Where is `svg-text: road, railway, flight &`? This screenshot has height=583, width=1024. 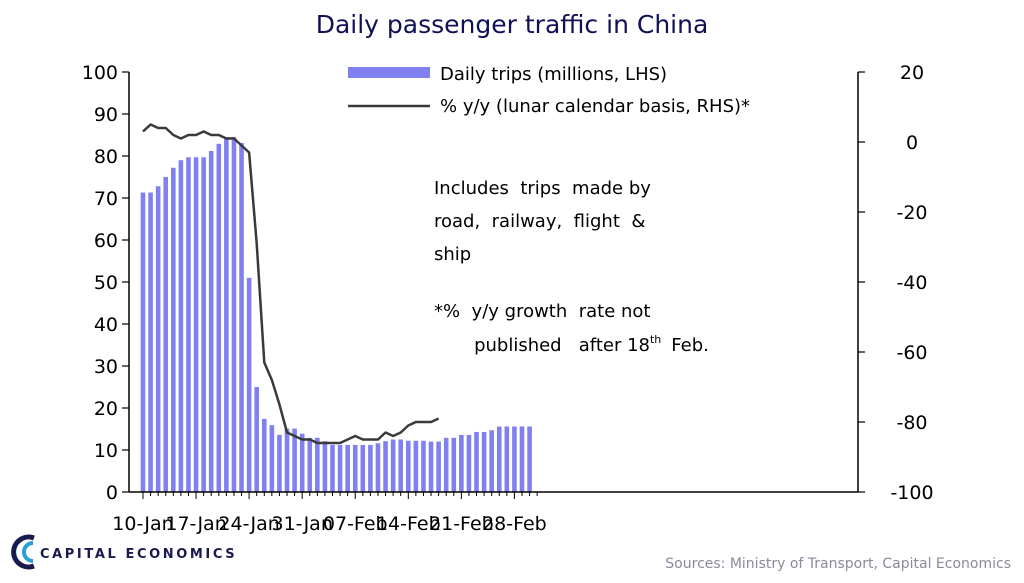 svg-text: road, railway, flight & is located at coordinates (539, 221).